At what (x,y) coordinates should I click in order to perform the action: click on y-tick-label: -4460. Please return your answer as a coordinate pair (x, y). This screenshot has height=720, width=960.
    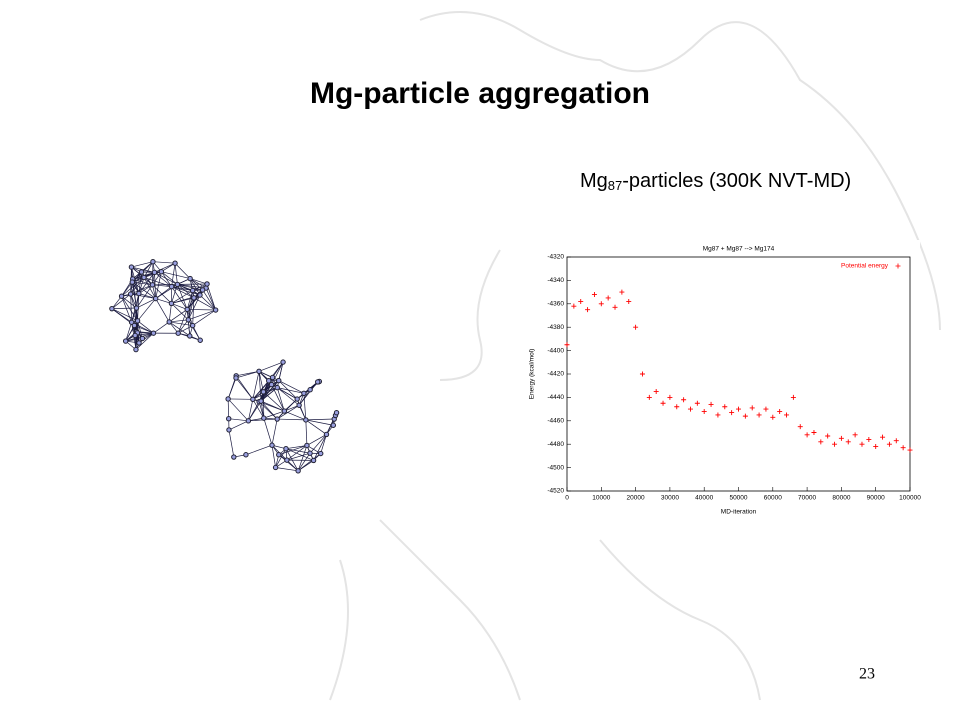
    Looking at the image, I should click on (555, 421).